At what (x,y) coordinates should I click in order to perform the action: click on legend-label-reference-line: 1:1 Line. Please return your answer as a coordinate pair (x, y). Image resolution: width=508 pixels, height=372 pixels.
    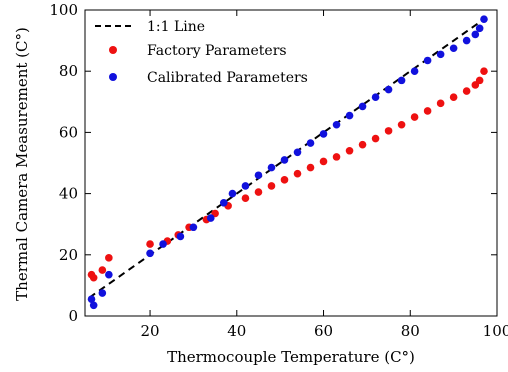
    Looking at the image, I should click on (176, 27).